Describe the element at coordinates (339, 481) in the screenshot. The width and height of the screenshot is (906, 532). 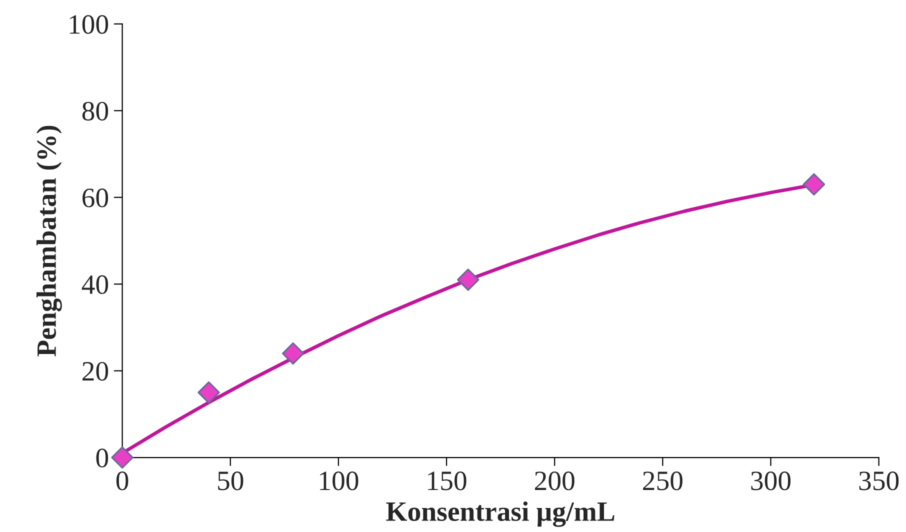
I see `x-tick-label: 100` at that location.